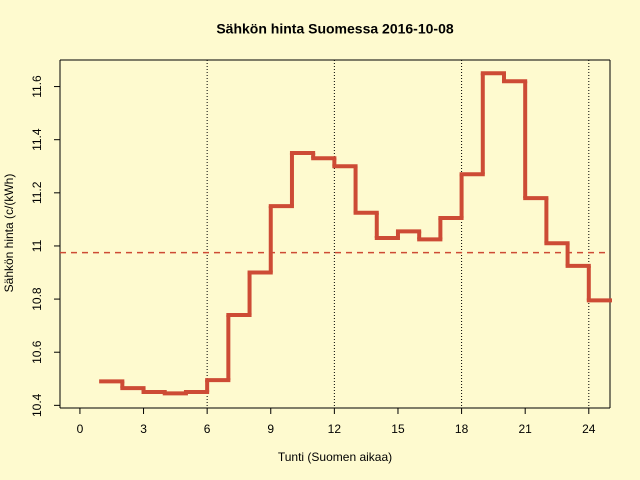 The image size is (640, 480). I want to click on x-tick-label: 6, so click(207, 429).